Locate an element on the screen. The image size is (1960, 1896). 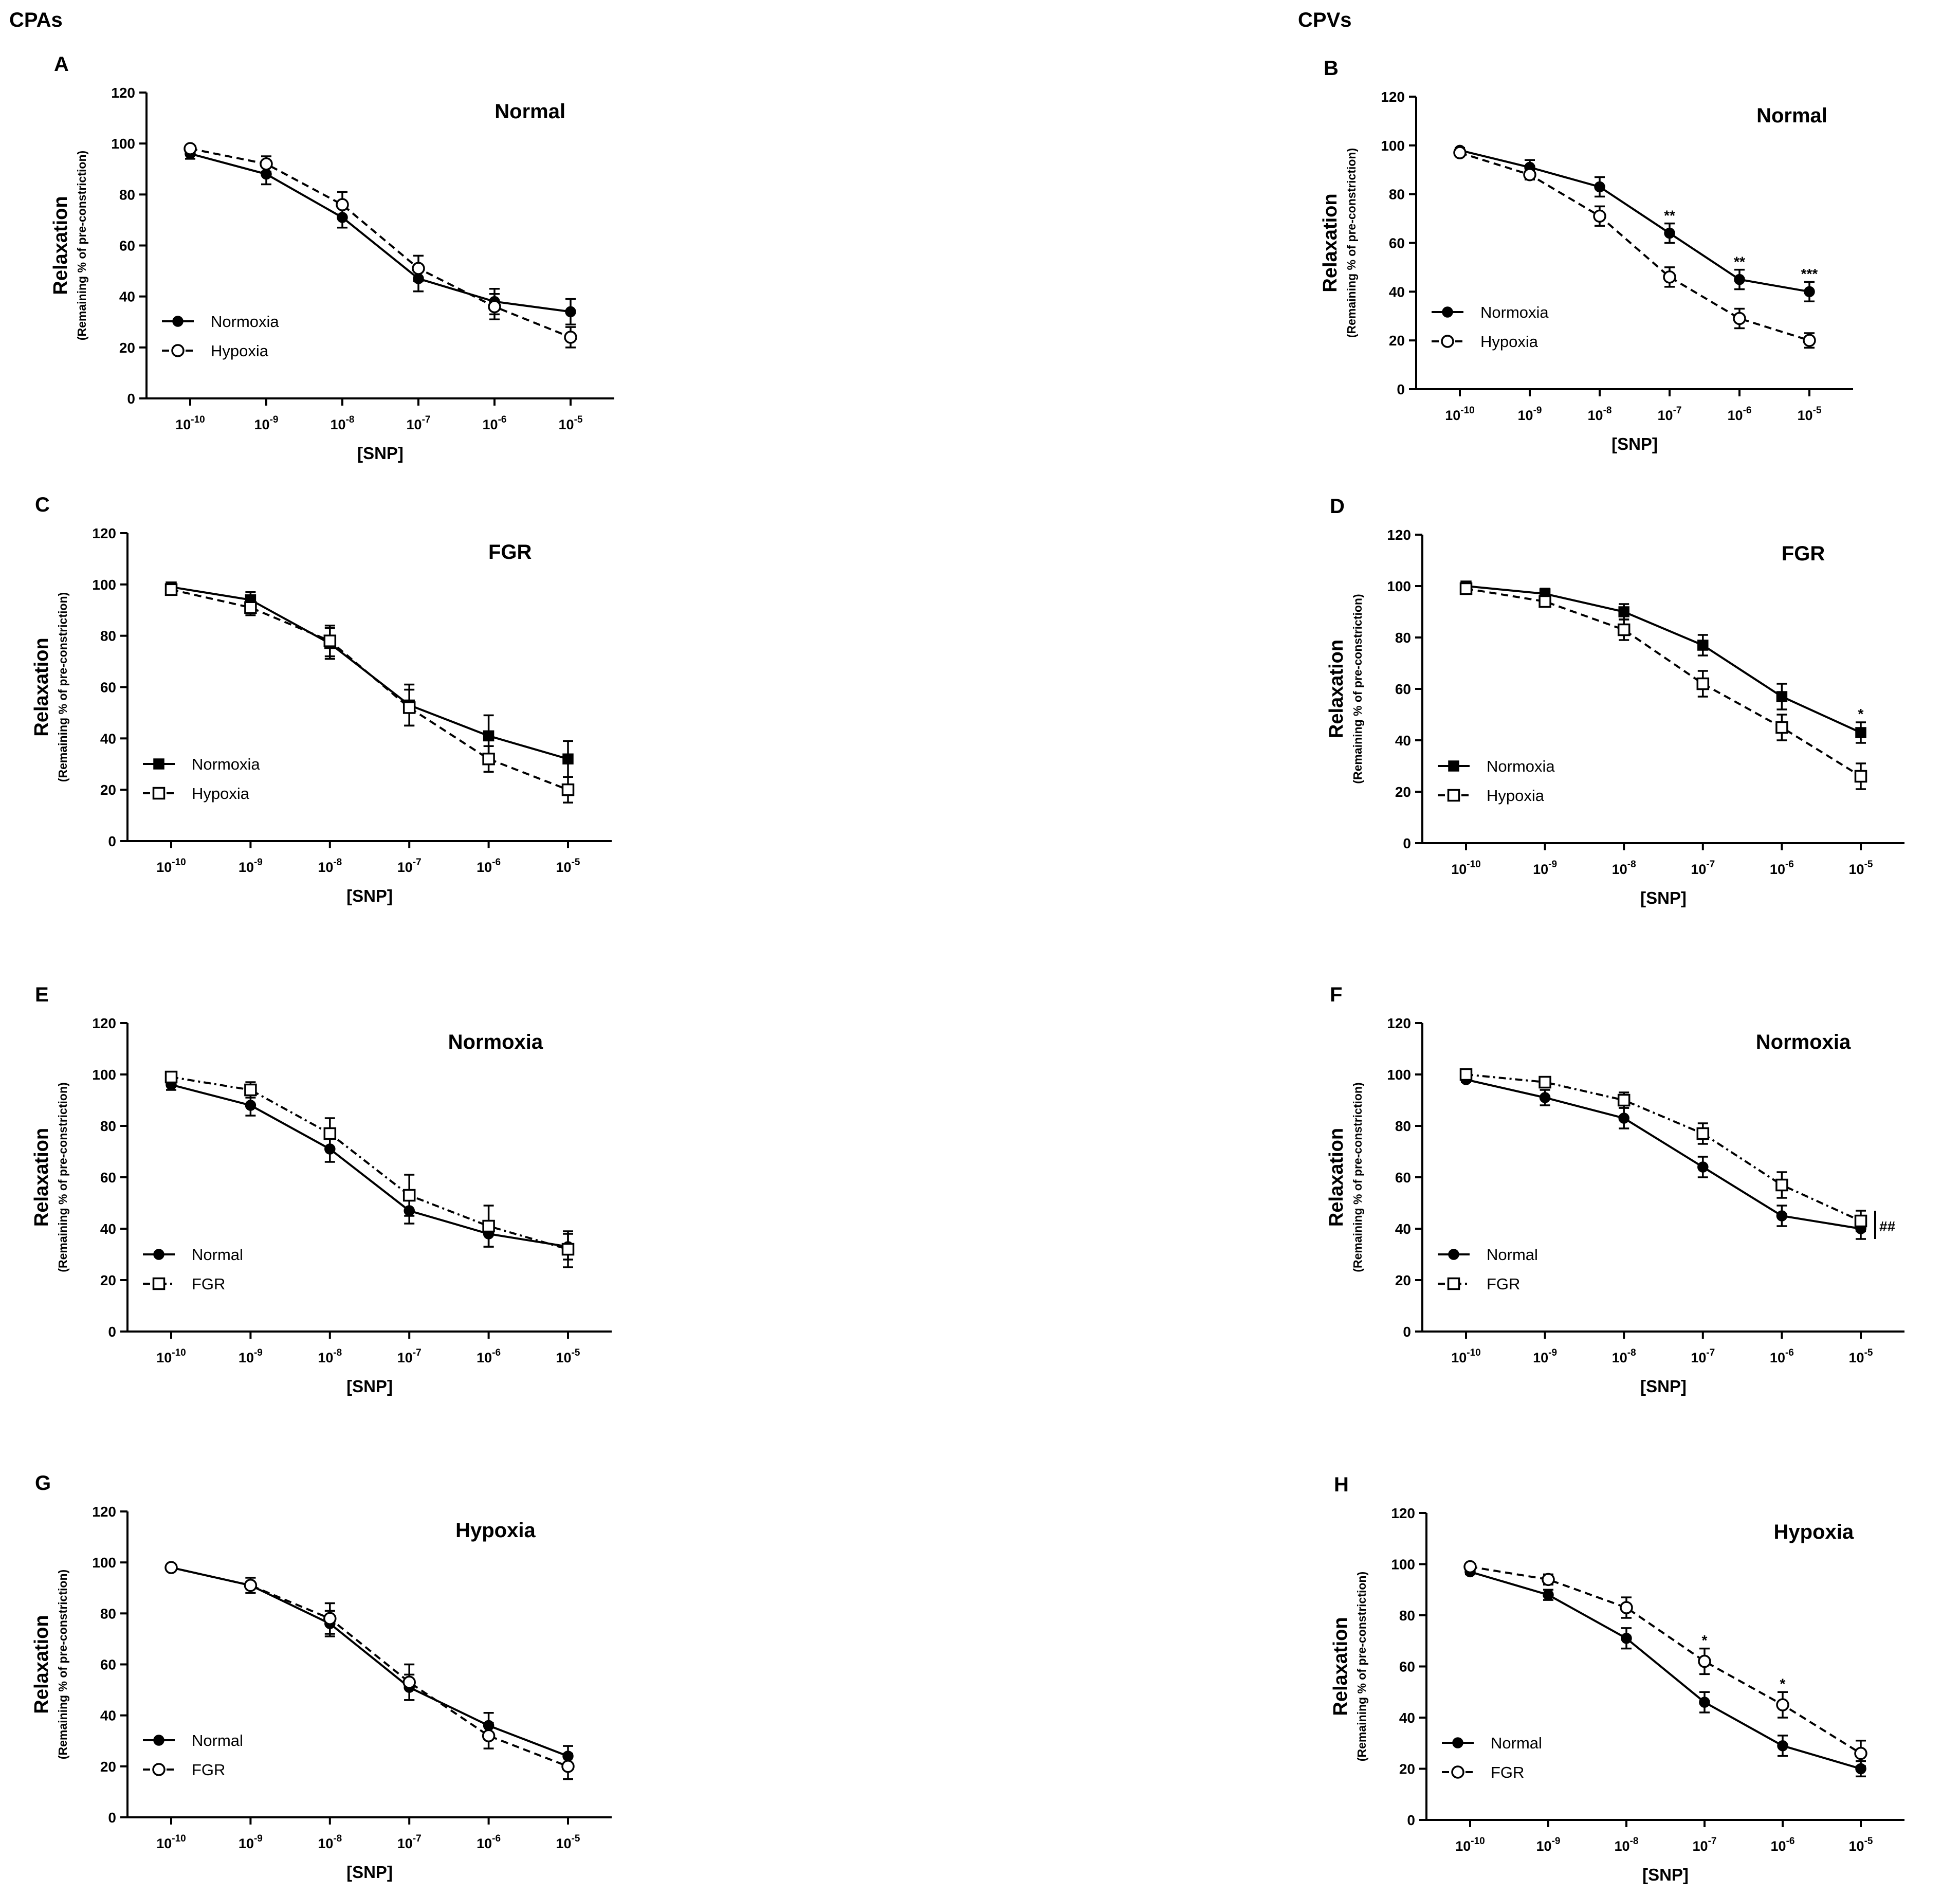
y-tick-label: 120 is located at coordinates (104, 1512).